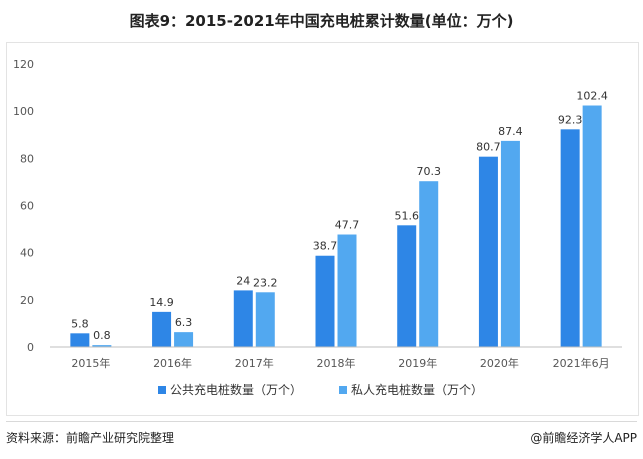 The height and width of the screenshot is (459, 643). Describe the element at coordinates (184, 322) in the screenshot. I see `data-label: 6.3` at that location.